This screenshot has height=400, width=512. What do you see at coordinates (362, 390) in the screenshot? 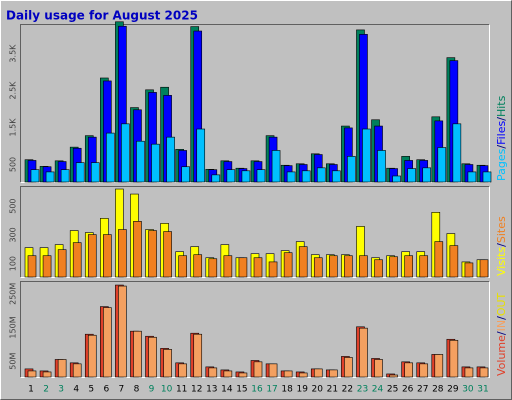
I see `x-tick-label: 23` at bounding box center [362, 390].